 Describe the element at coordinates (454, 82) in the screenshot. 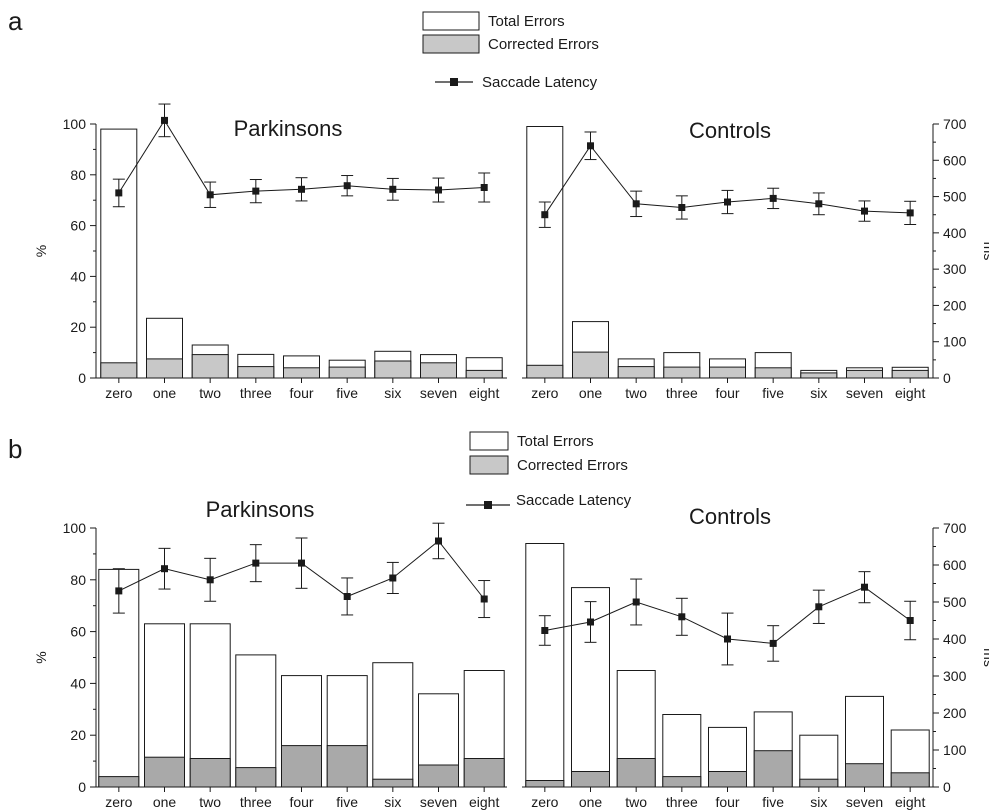

I see `legend-a-latency-marker` at that location.